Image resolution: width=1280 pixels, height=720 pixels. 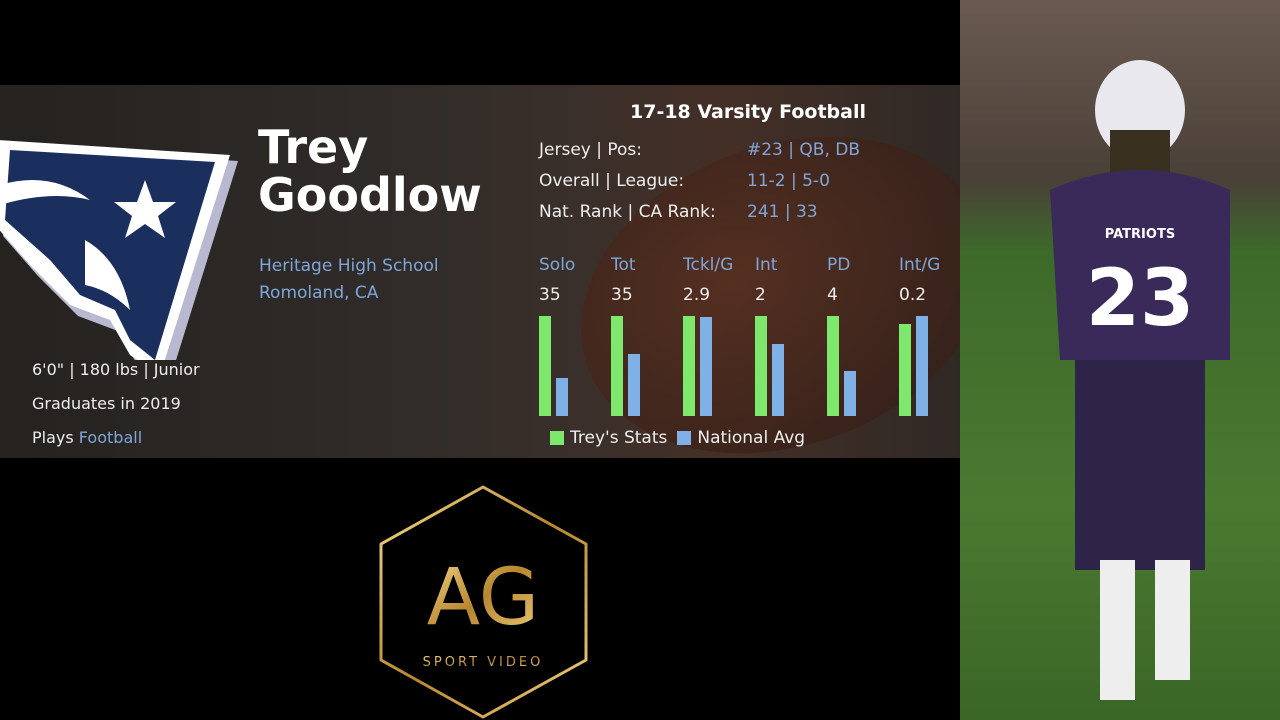 I want to click on player-name: Trey Goodlow, so click(x=370, y=171).